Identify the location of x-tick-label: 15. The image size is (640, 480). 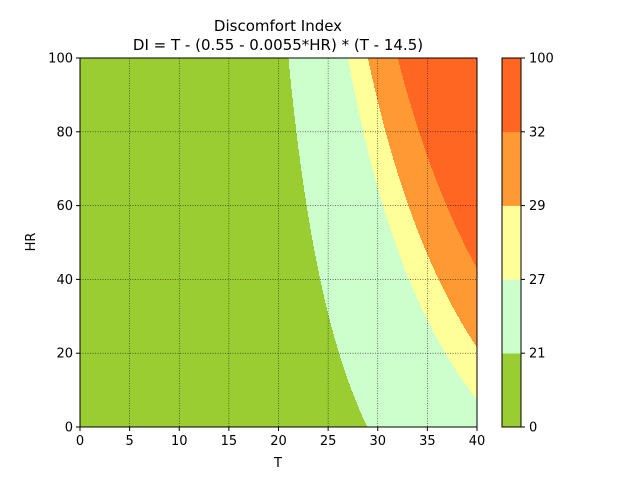
(229, 441).